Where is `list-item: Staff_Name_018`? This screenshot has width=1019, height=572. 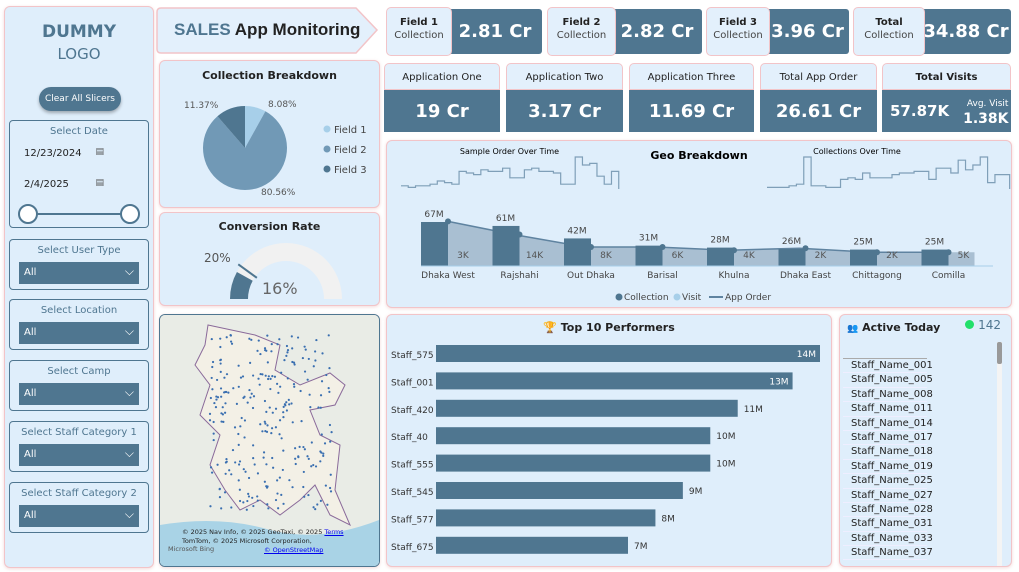 list-item: Staff_Name_018 is located at coordinates (888, 452).